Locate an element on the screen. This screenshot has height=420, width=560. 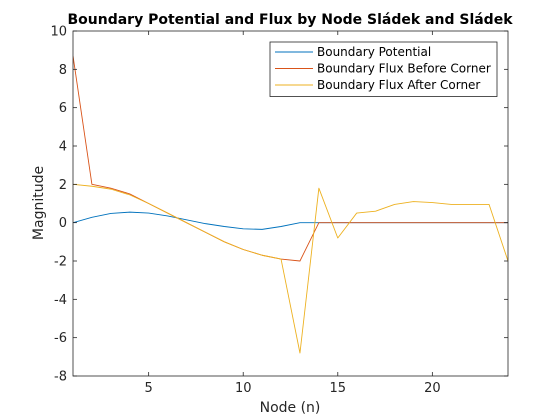
legend-box is located at coordinates (383, 69).